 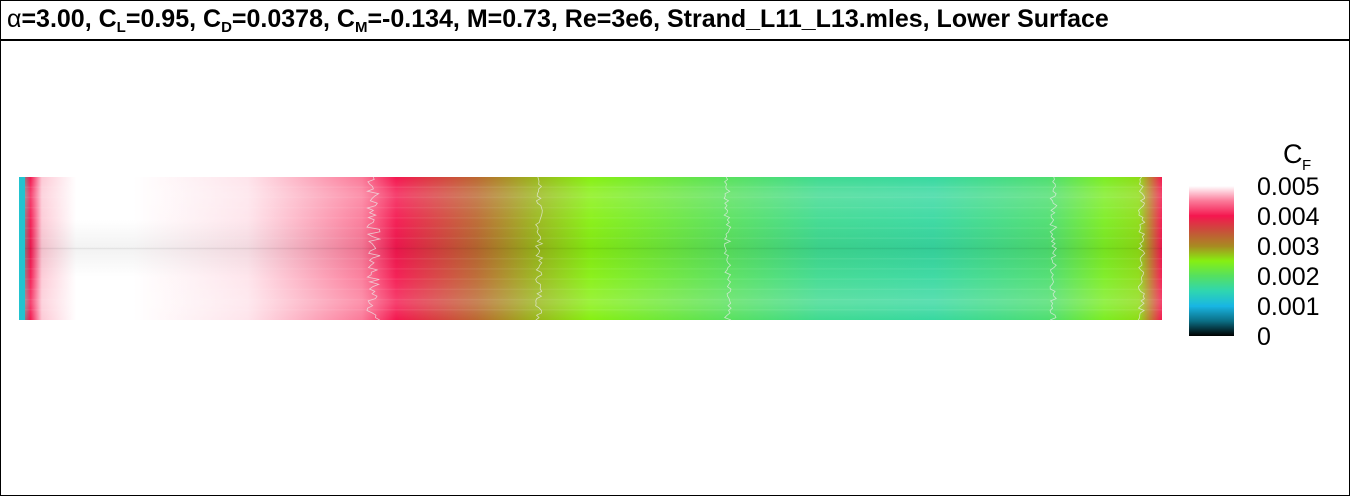 I want to click on legend-tick-label: 0.001, so click(x=1288, y=307).